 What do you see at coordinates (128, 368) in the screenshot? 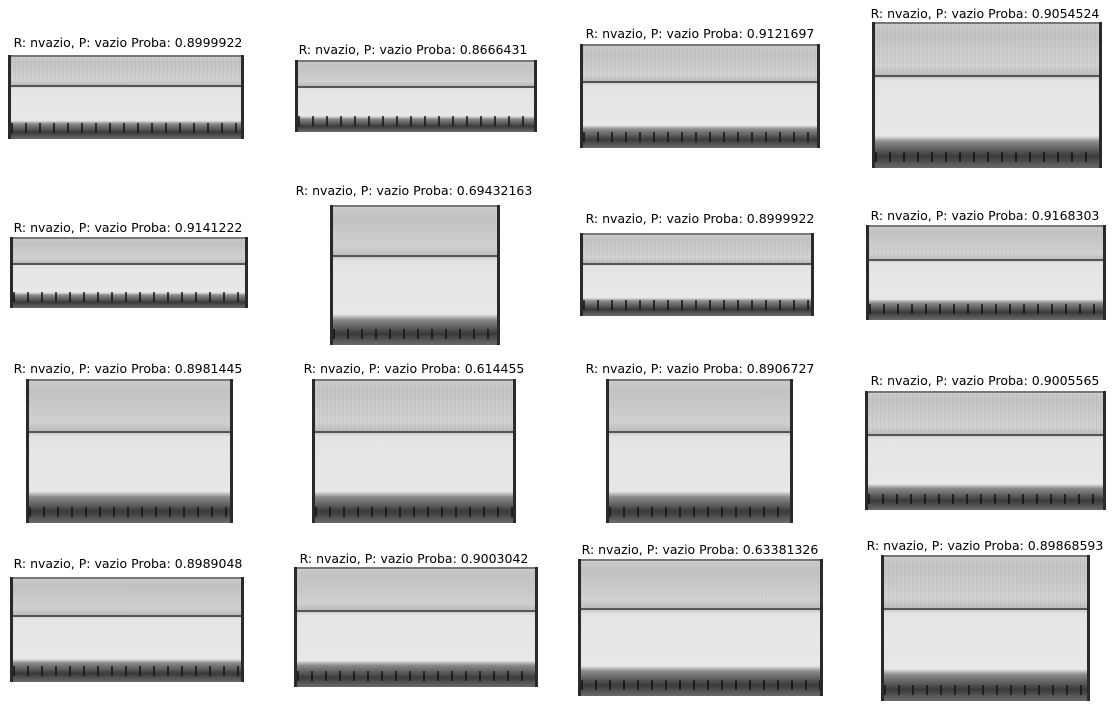
I see `panel-caption: R: nvazio, P: vazio Proba: 0.8981445` at bounding box center [128, 368].